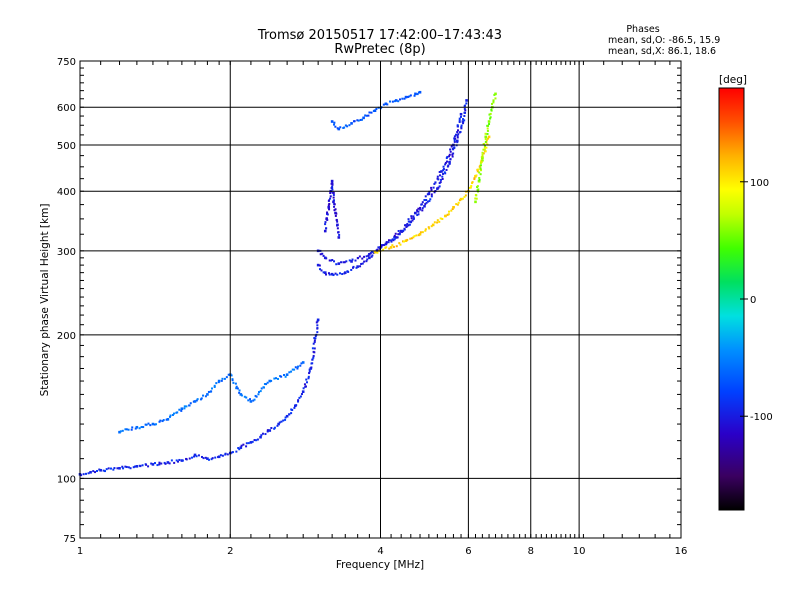  Describe the element at coordinates (66, 479) in the screenshot. I see `y-tick-label: 100` at that location.